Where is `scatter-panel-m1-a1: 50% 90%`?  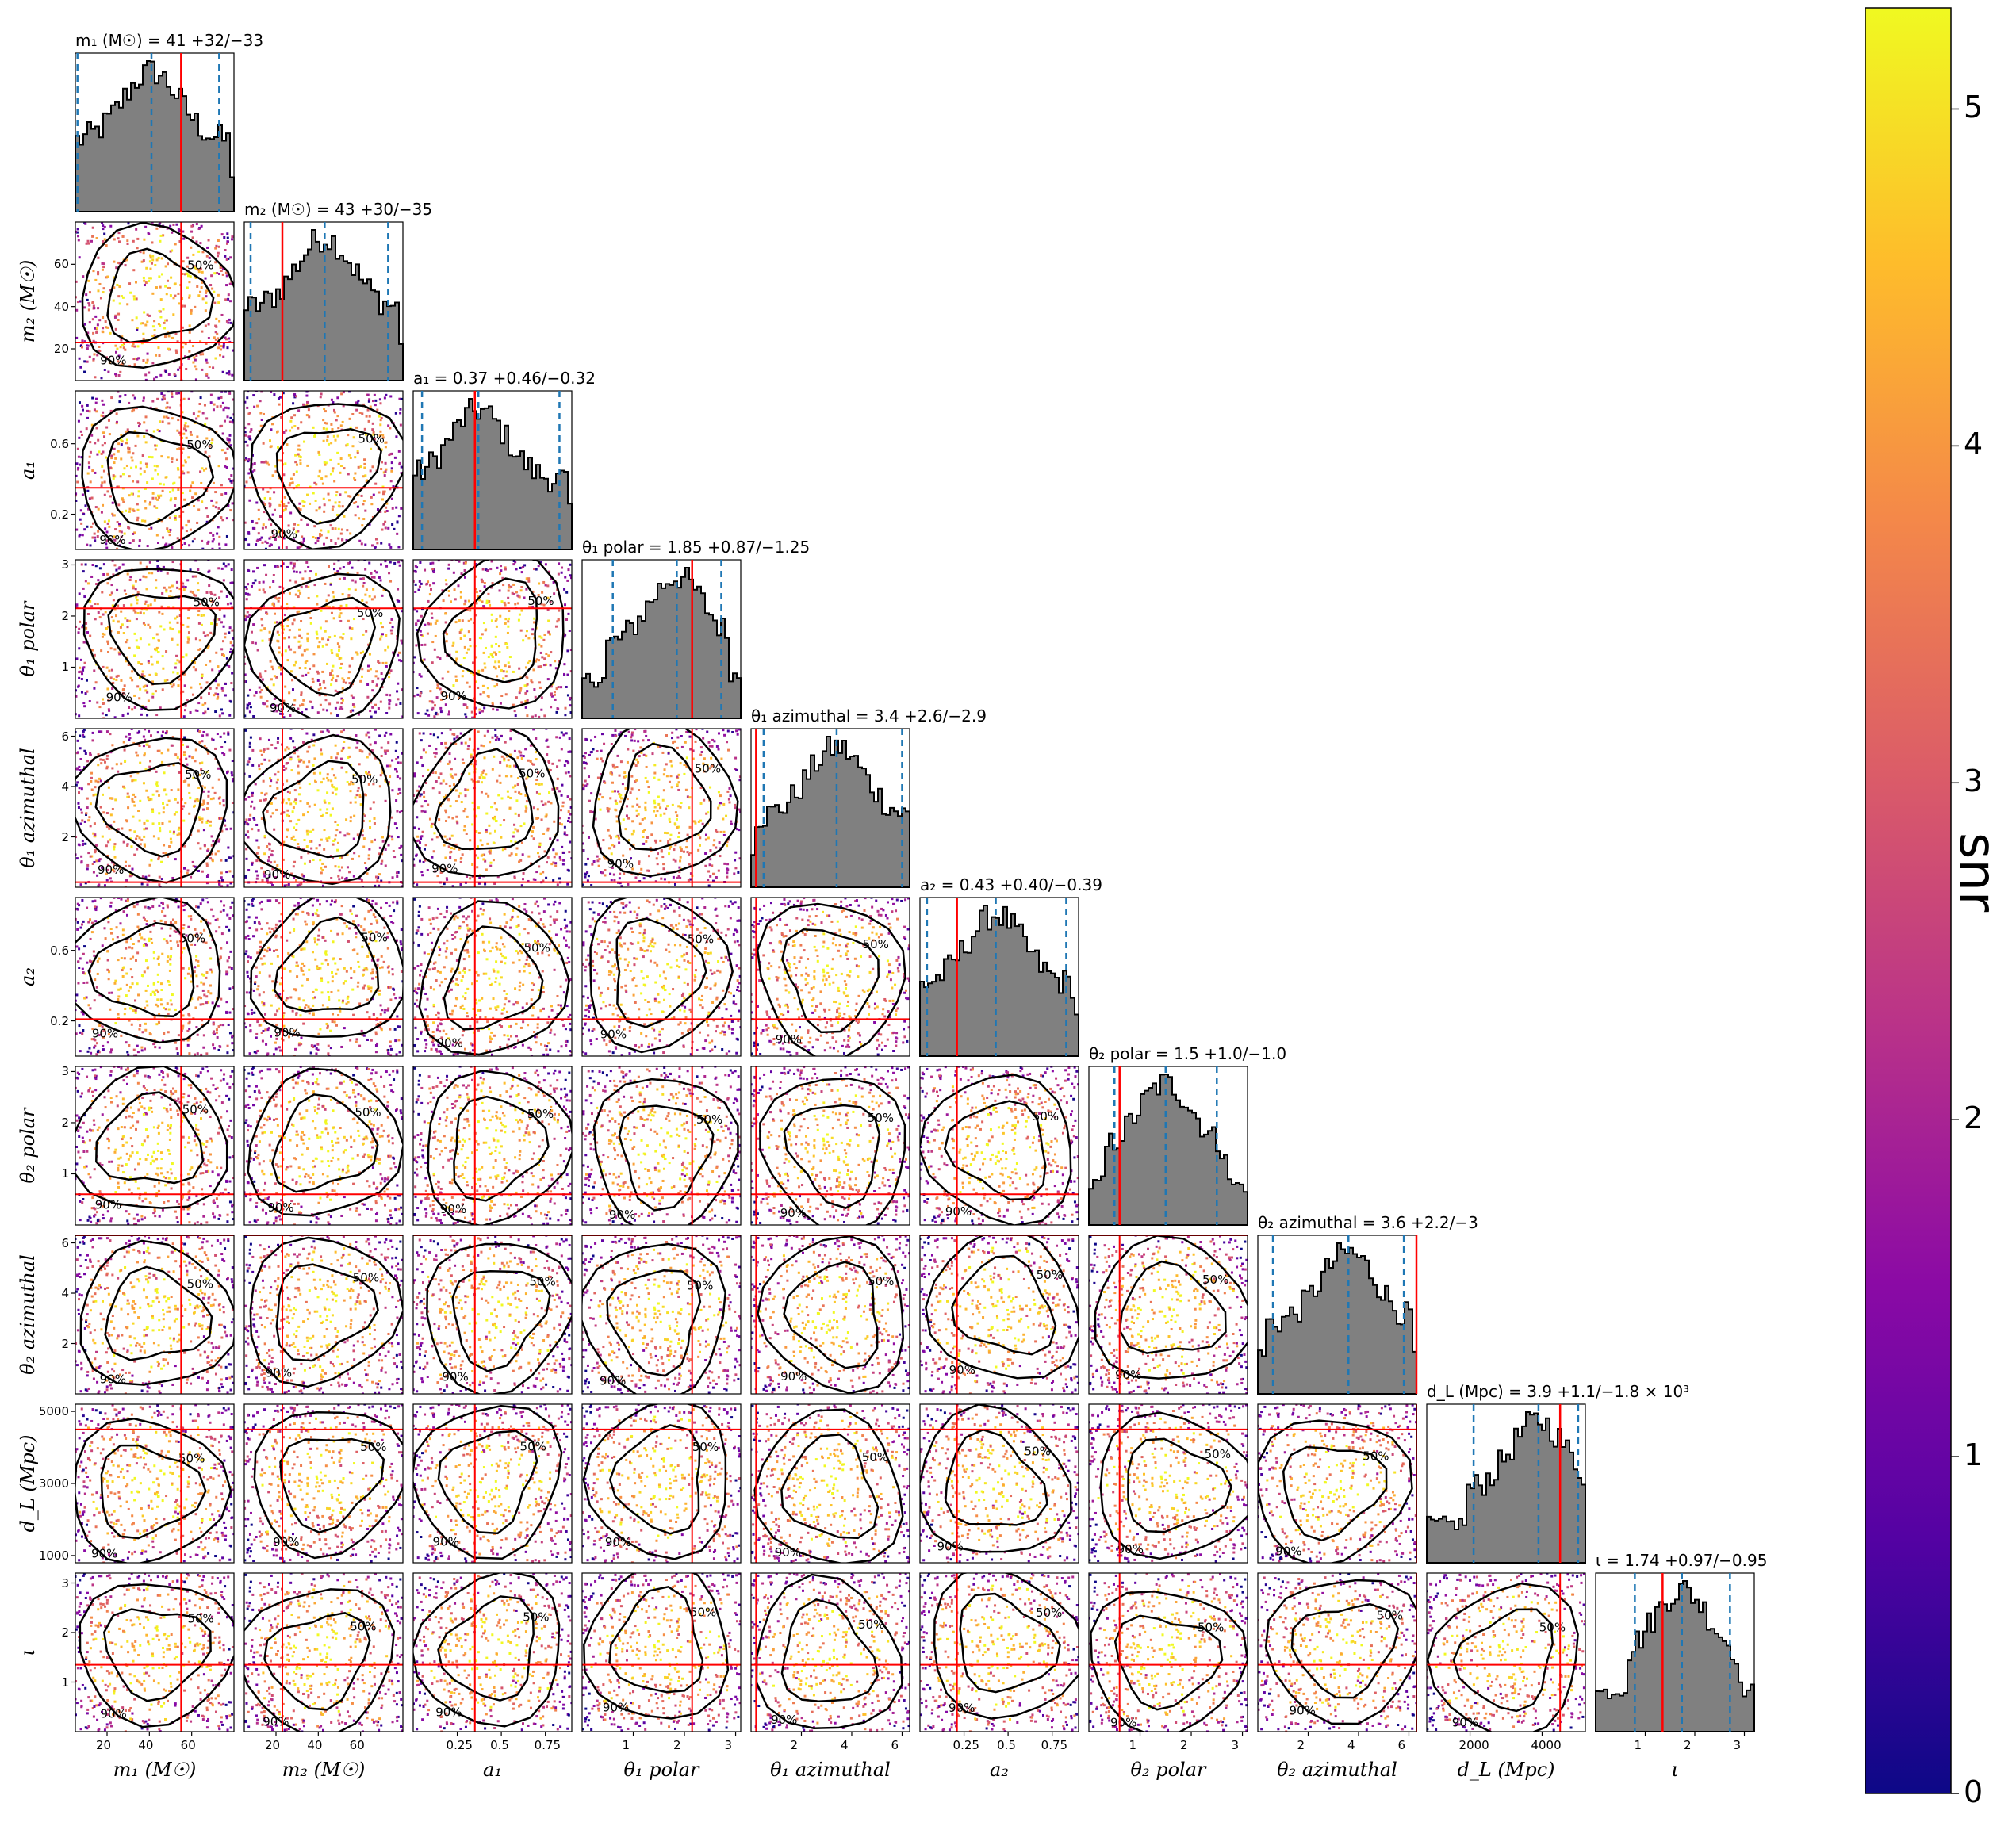 scatter-panel-m1-a1: 50% 90% is located at coordinates (155, 470).